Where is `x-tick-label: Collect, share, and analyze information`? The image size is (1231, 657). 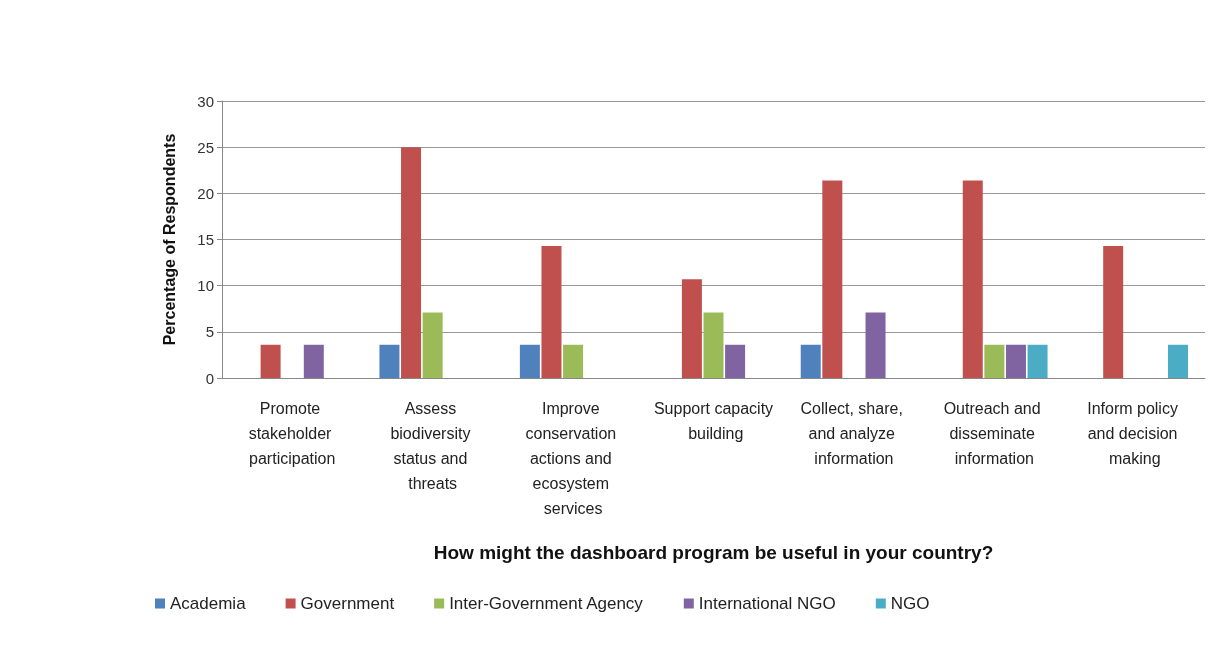 x-tick-label: Collect, share, and analyze information is located at coordinates (854, 433).